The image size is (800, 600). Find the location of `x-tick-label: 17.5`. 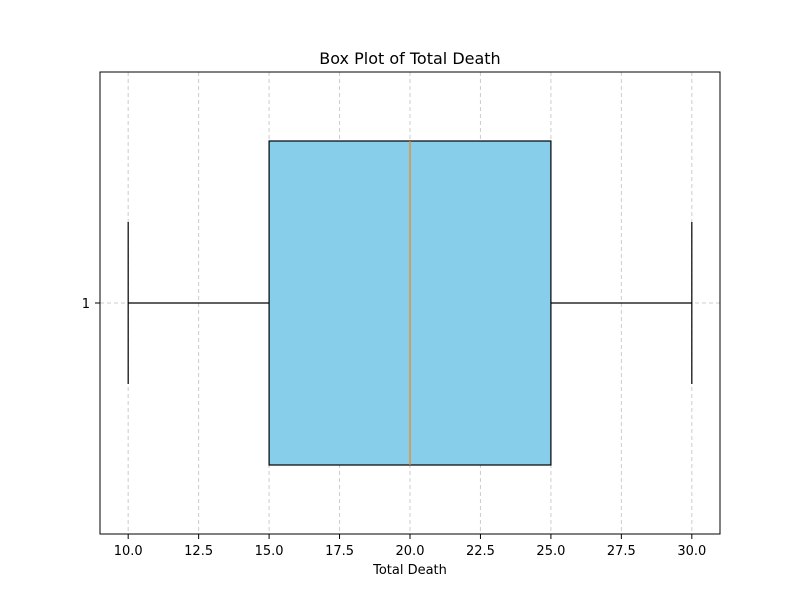

x-tick-label: 17.5 is located at coordinates (339, 551).